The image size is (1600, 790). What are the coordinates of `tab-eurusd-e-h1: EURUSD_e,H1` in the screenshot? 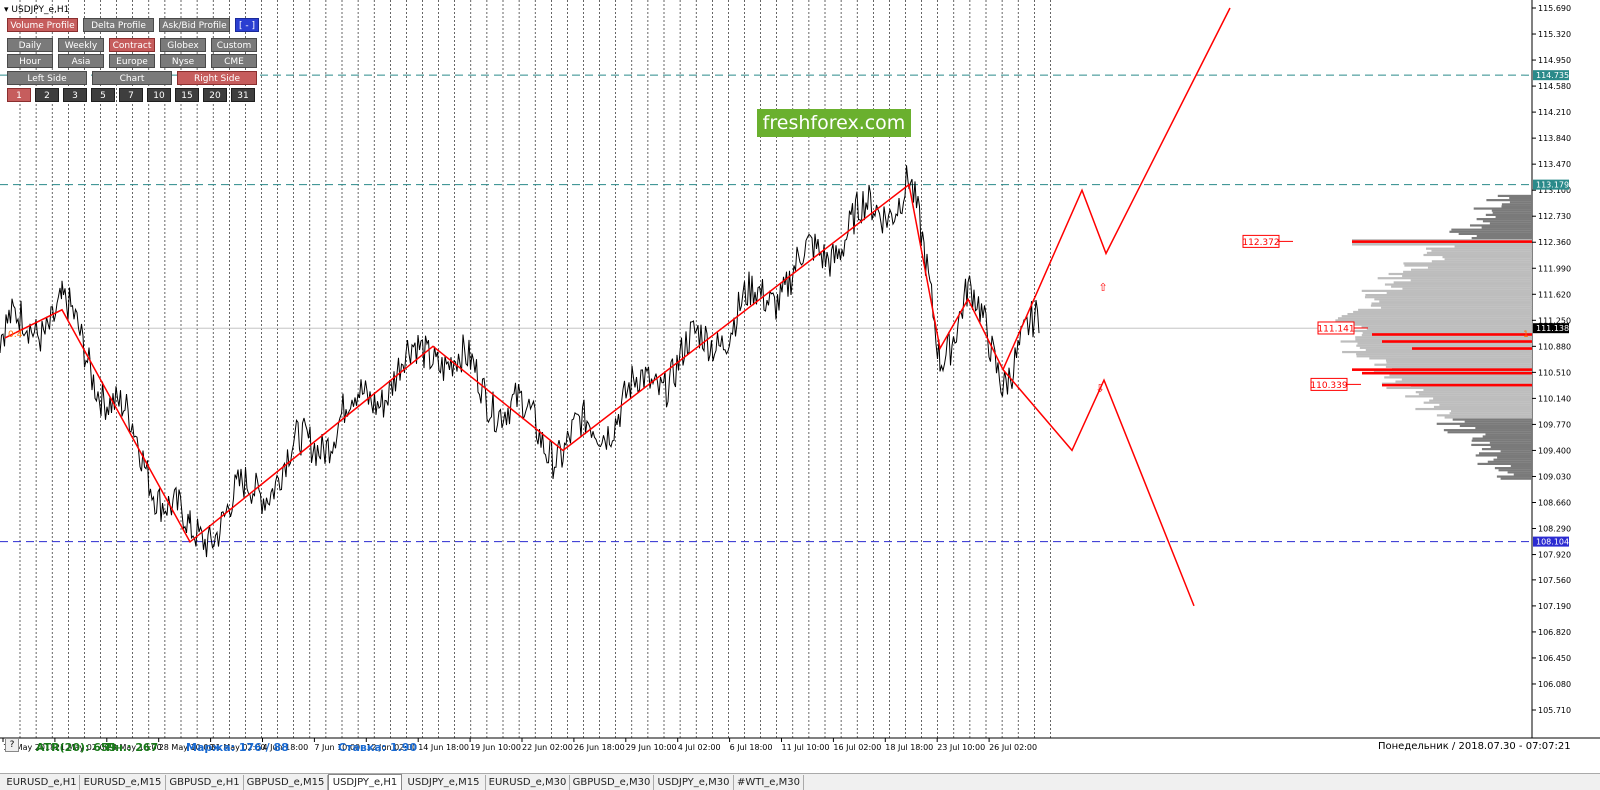 It's located at (42, 782).